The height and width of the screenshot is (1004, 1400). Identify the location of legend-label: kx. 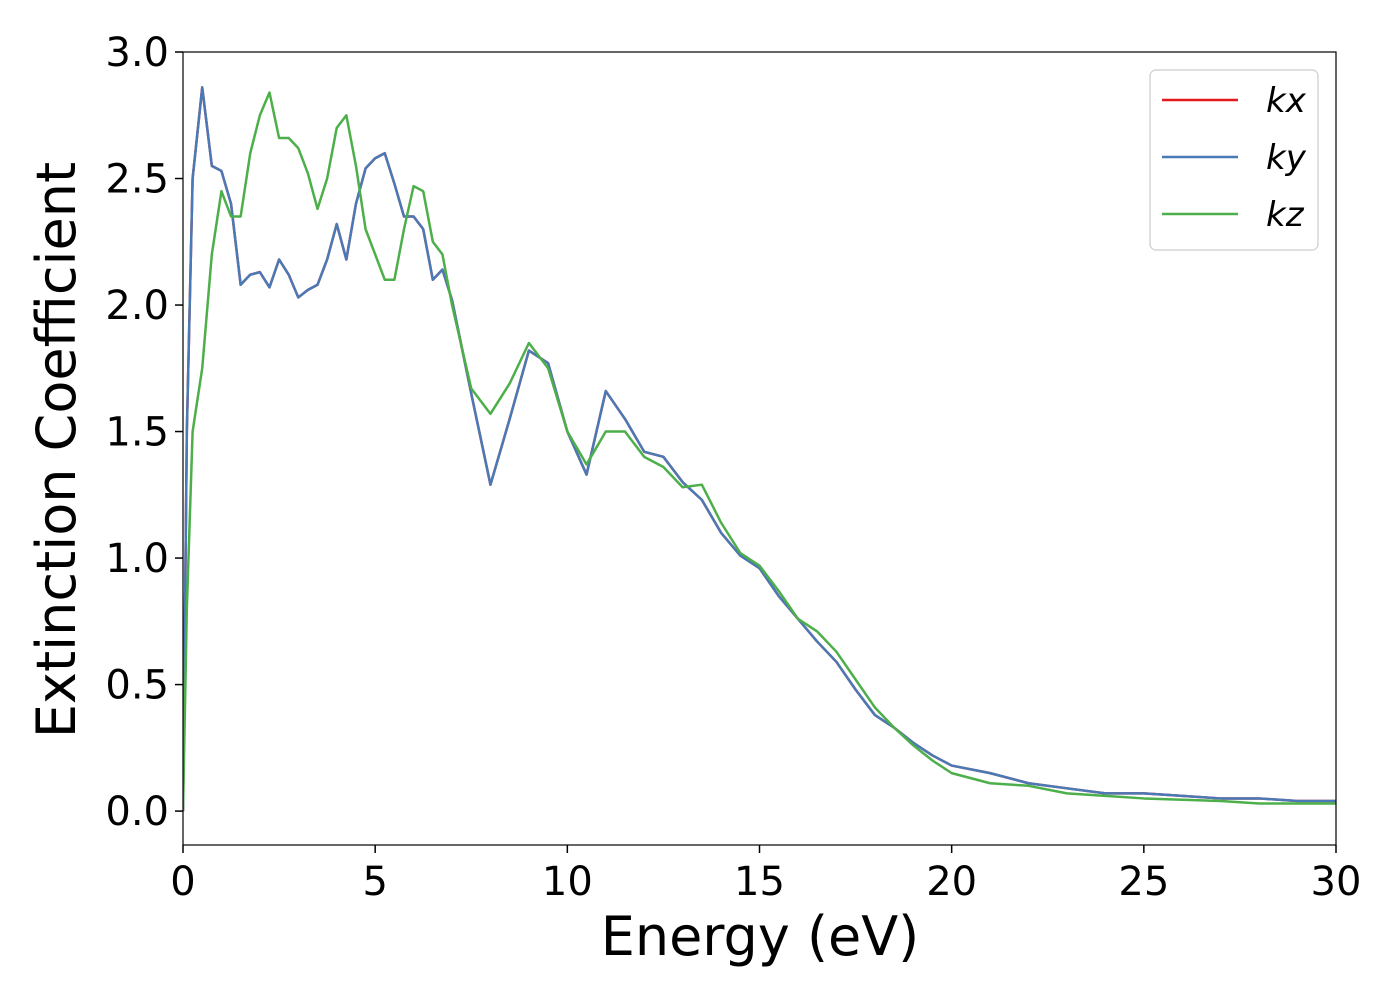
(1286, 101).